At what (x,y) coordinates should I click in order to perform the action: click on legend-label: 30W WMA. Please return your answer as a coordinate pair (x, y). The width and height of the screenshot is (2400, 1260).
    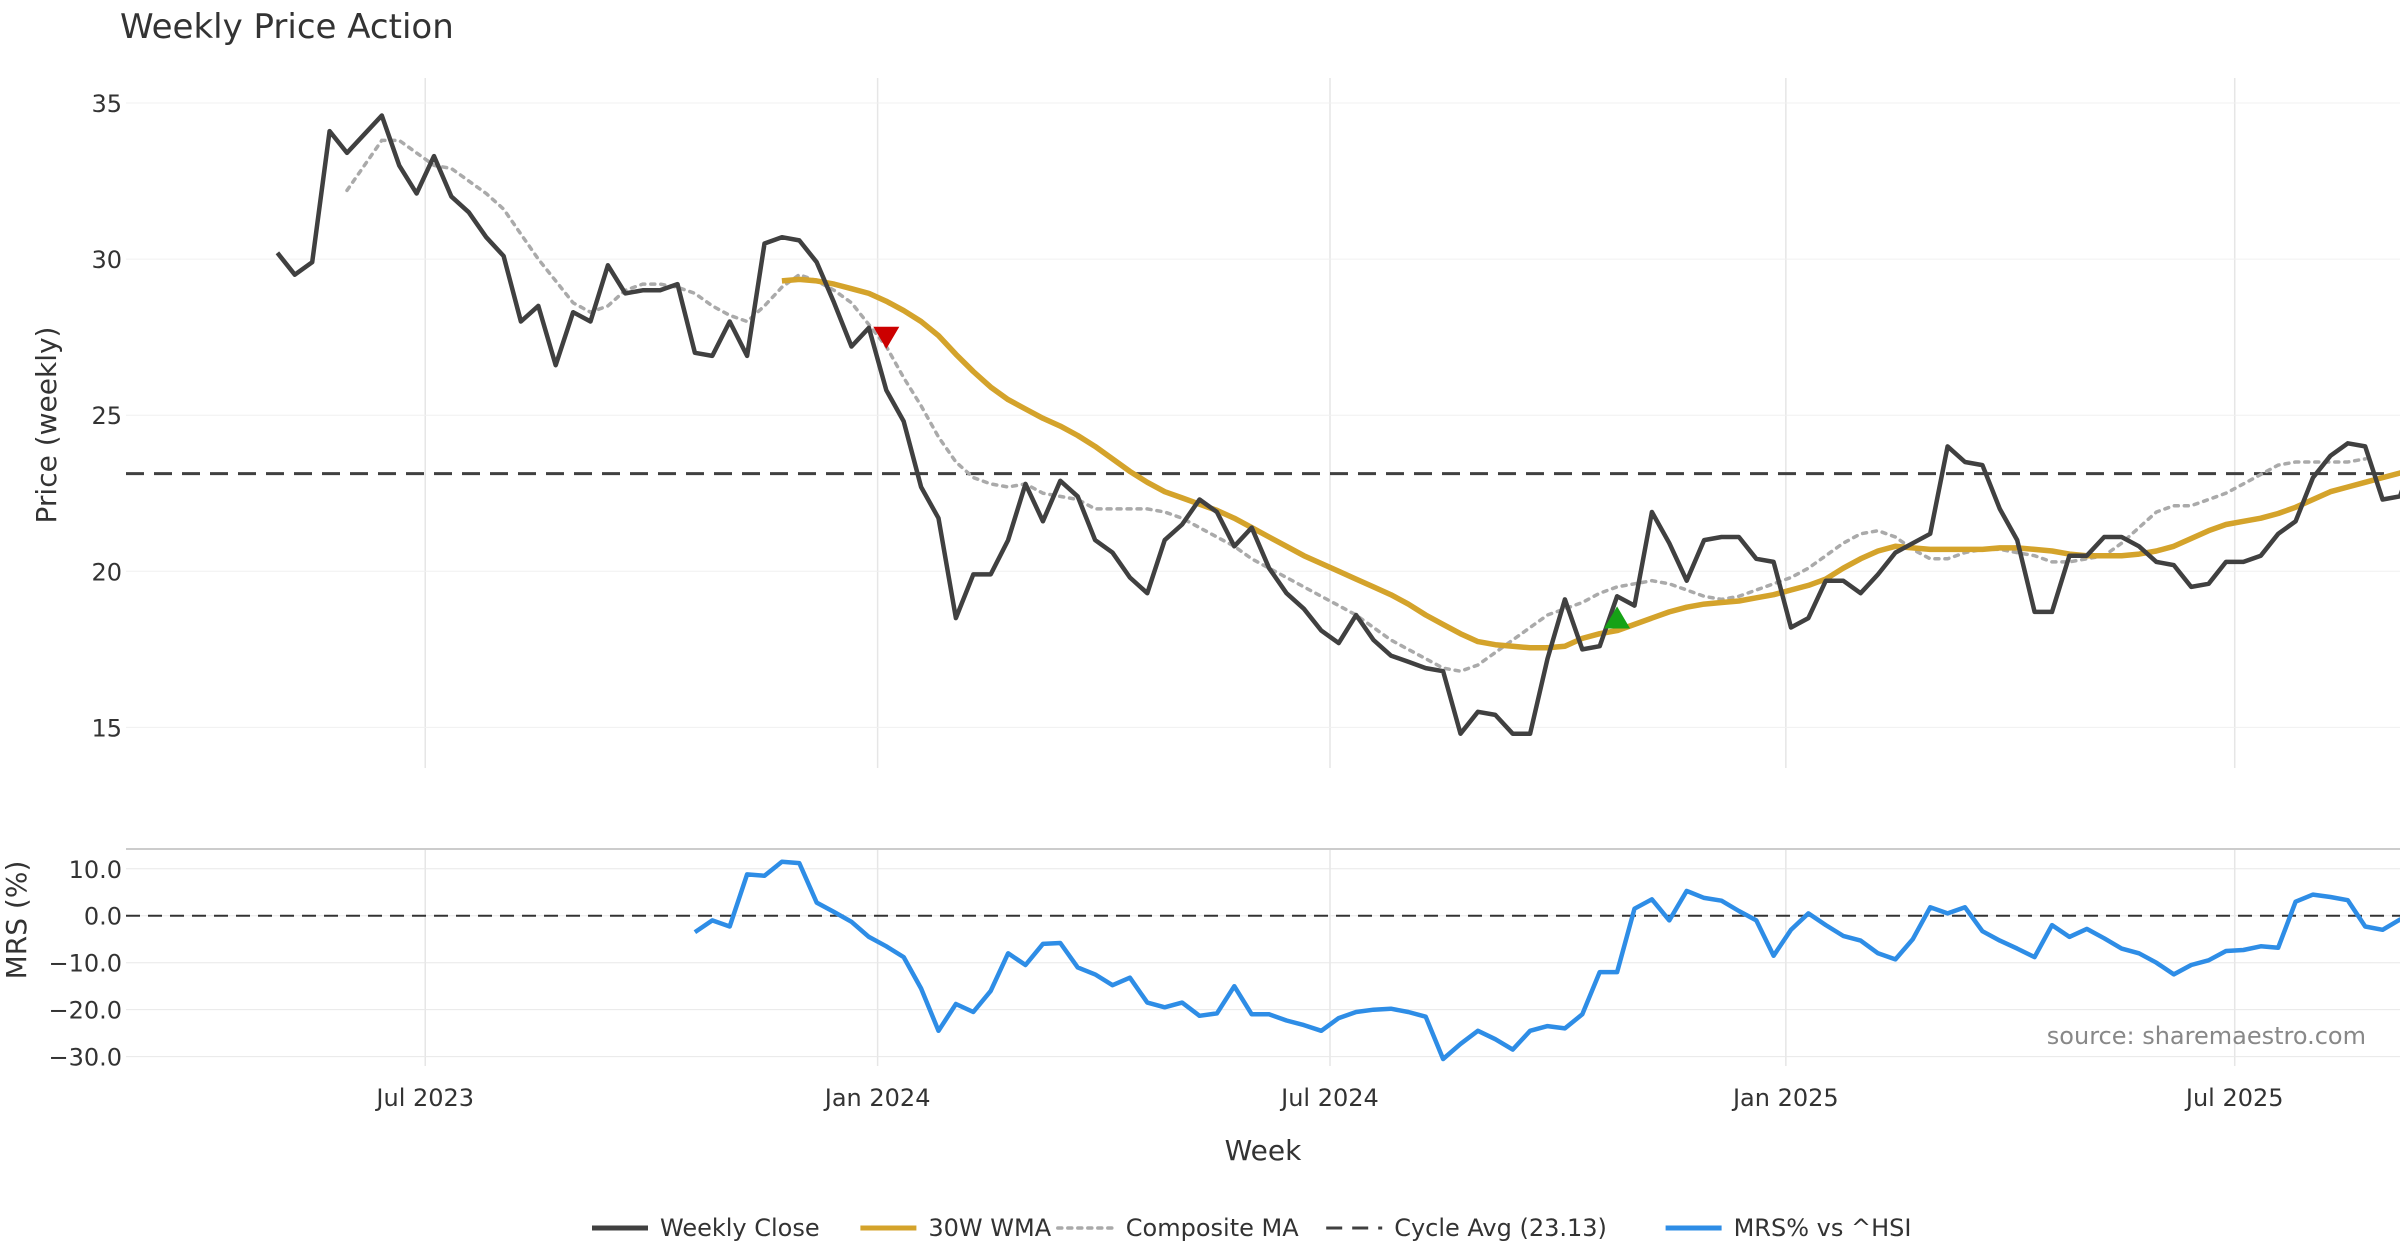
    Looking at the image, I should click on (989, 1228).